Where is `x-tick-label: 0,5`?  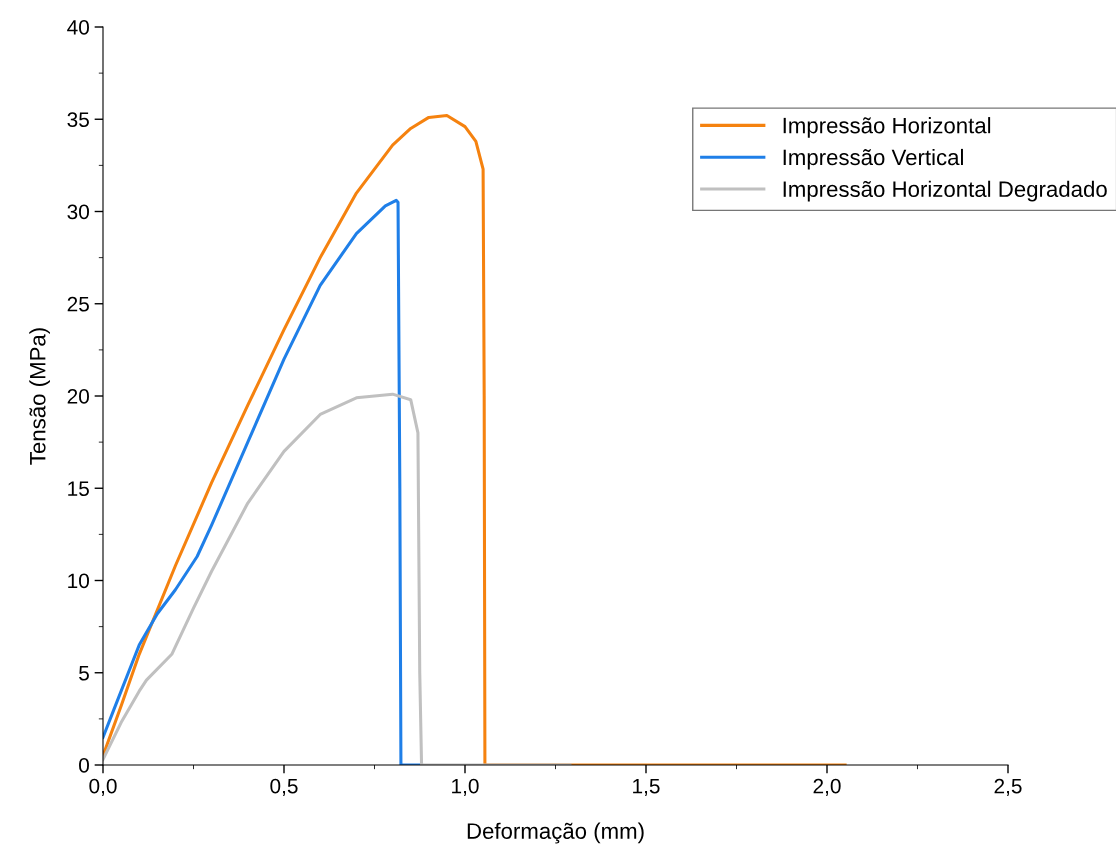
x-tick-label: 0,5 is located at coordinates (284, 787).